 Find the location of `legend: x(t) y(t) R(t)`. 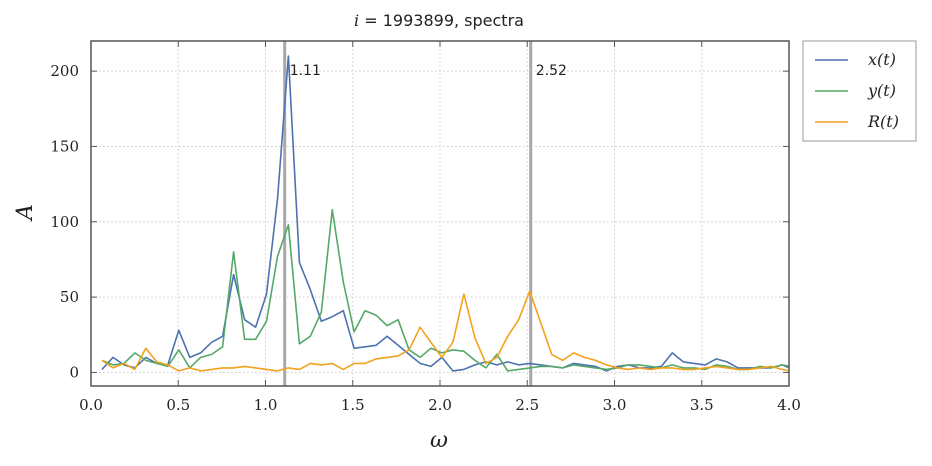

legend: x(t) y(t) R(t) is located at coordinates (859, 91).